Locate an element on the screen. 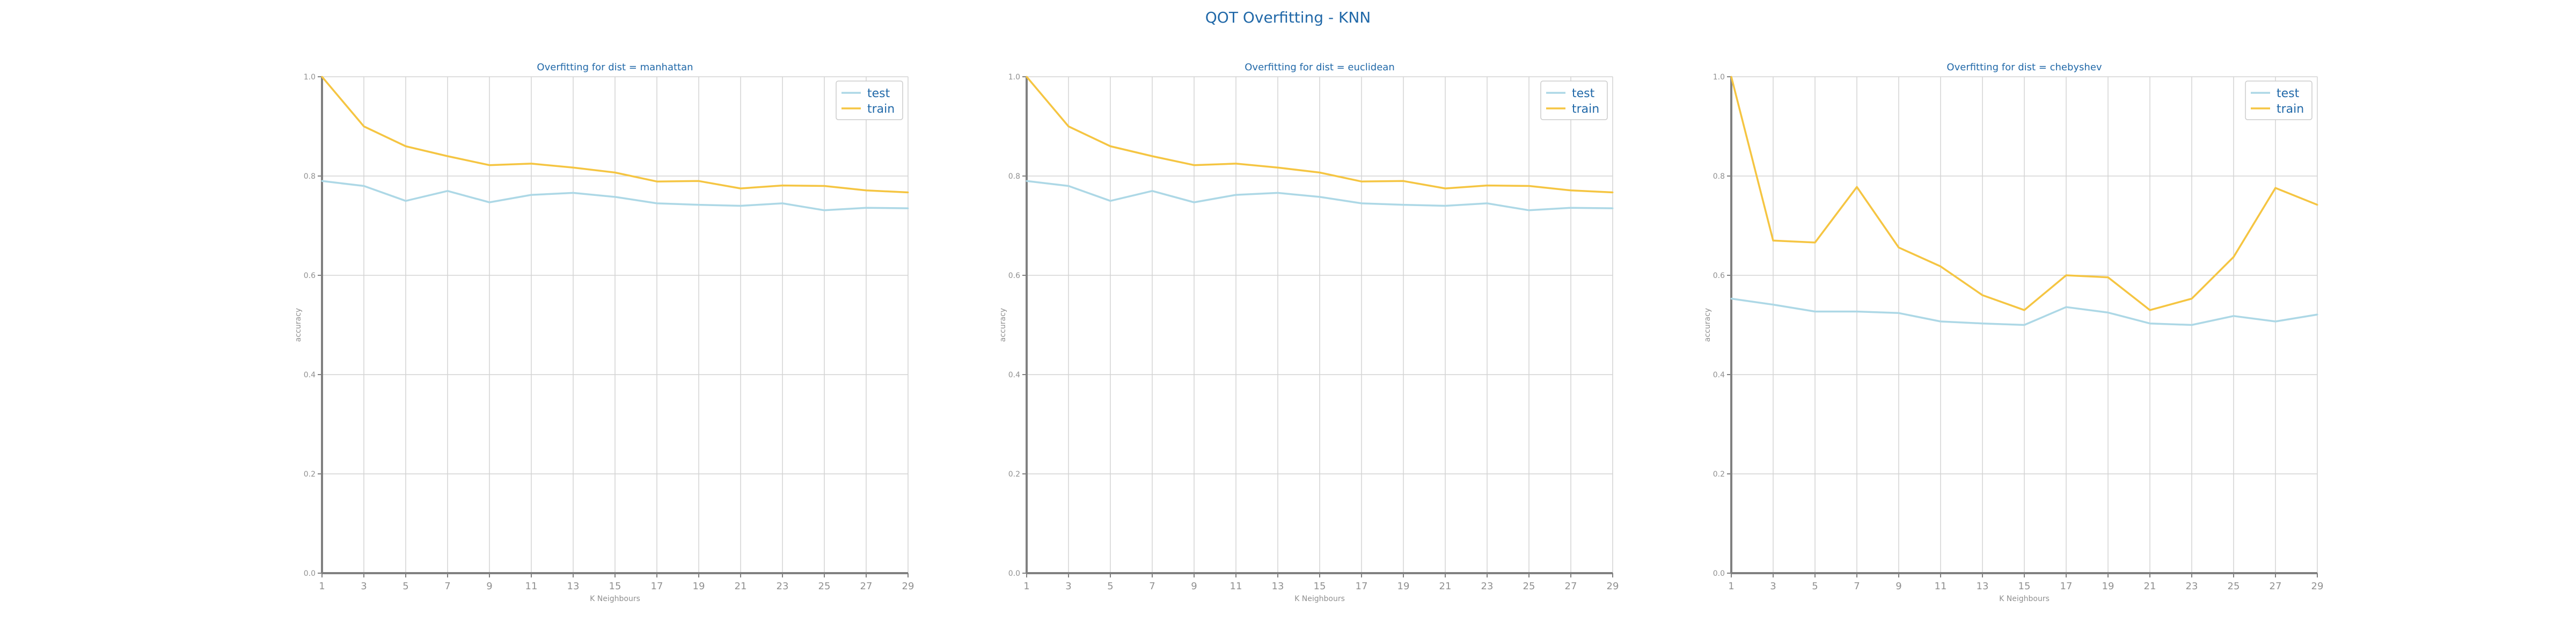 This screenshot has width=2576, height=644. legend-label-train: train is located at coordinates (881, 109).